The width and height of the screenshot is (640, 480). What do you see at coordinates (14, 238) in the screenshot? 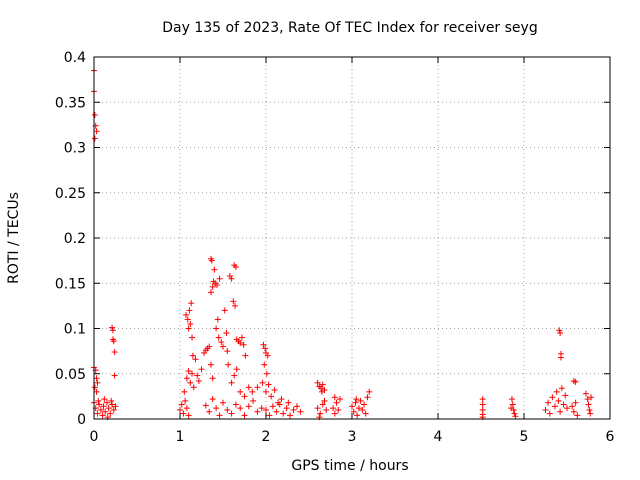
I see `y-axis-label: ROTI / TECUs` at bounding box center [14, 238].